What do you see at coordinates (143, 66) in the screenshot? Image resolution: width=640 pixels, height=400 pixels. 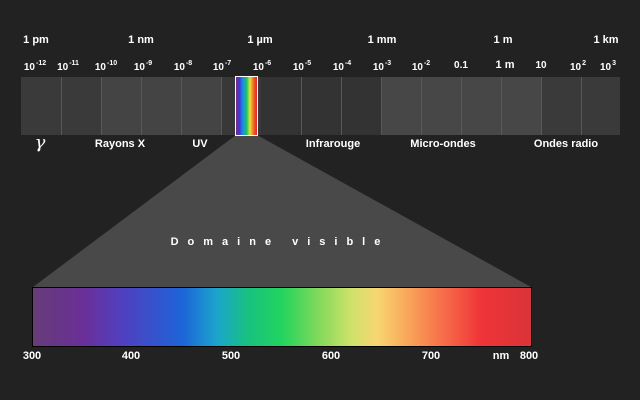 I see `exp-label: 10-9` at bounding box center [143, 66].